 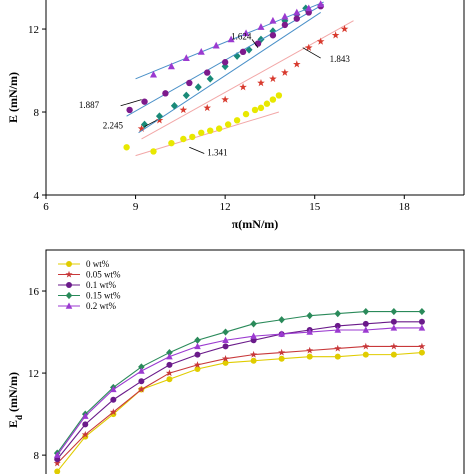 I want to click on top-y-tick-label: 4, so click(x=37, y=196).